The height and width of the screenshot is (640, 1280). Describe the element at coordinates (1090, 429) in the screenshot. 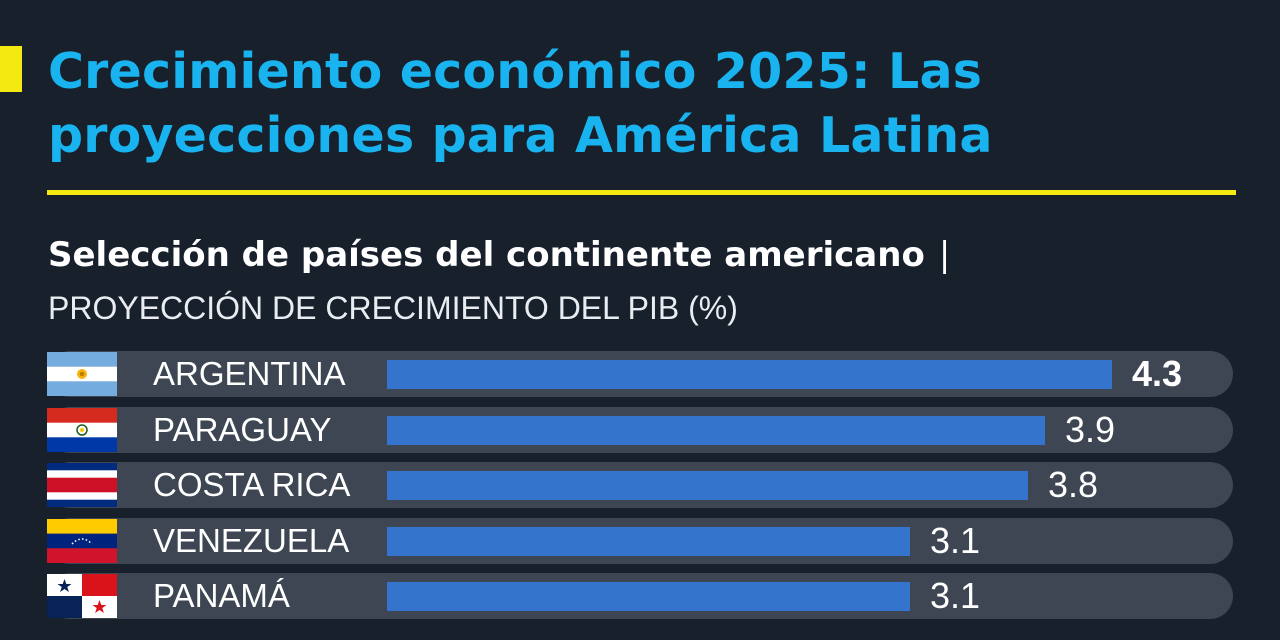

I see `value-label: 3.9` at that location.